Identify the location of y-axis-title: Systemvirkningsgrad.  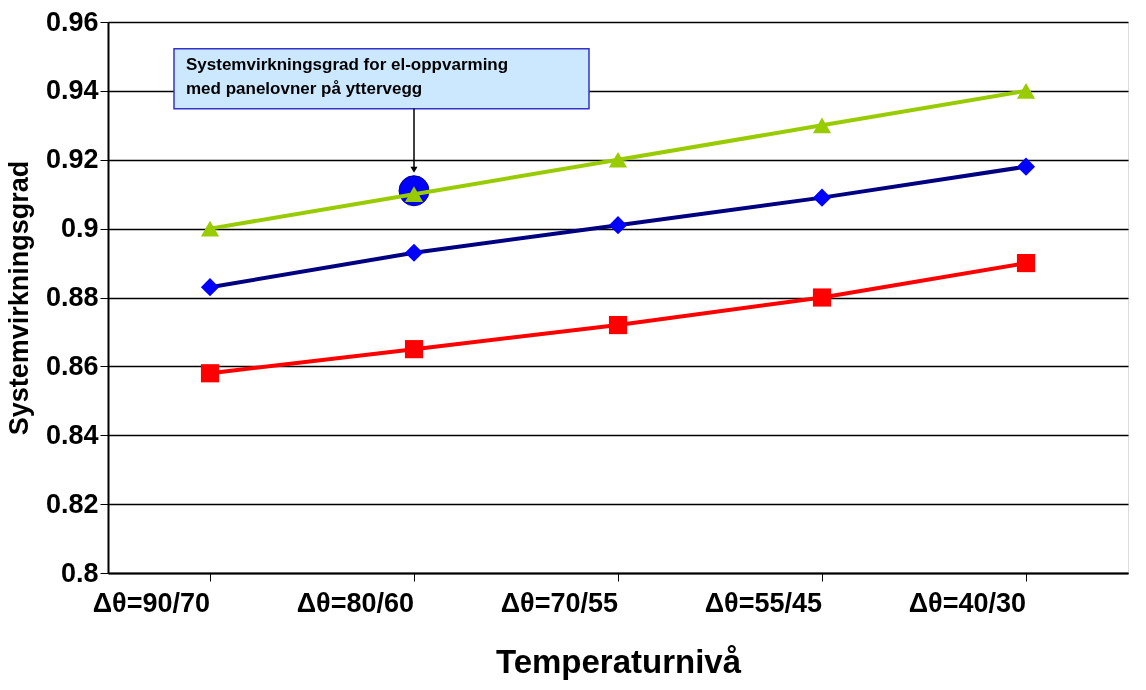
(18, 298).